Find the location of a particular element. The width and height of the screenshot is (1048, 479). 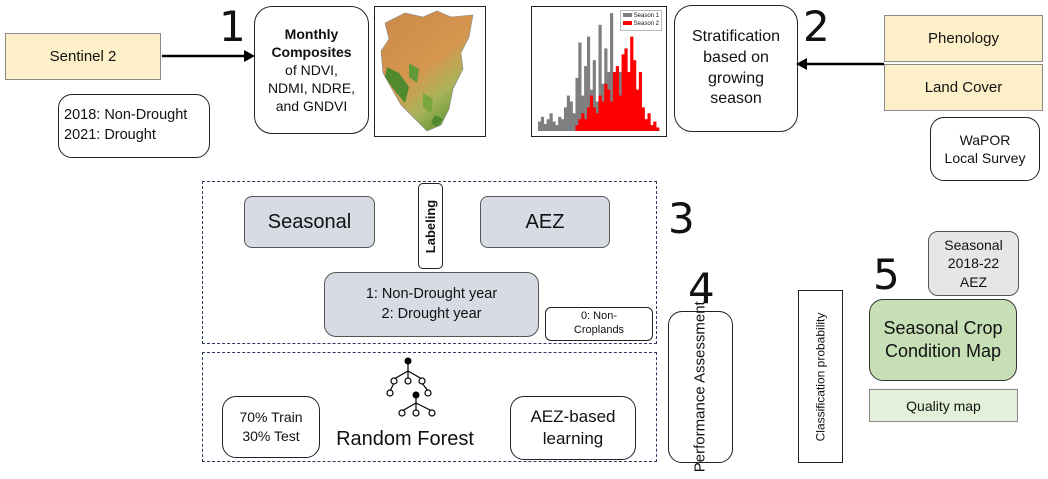

labeling-box: Labeling is located at coordinates (430, 226).